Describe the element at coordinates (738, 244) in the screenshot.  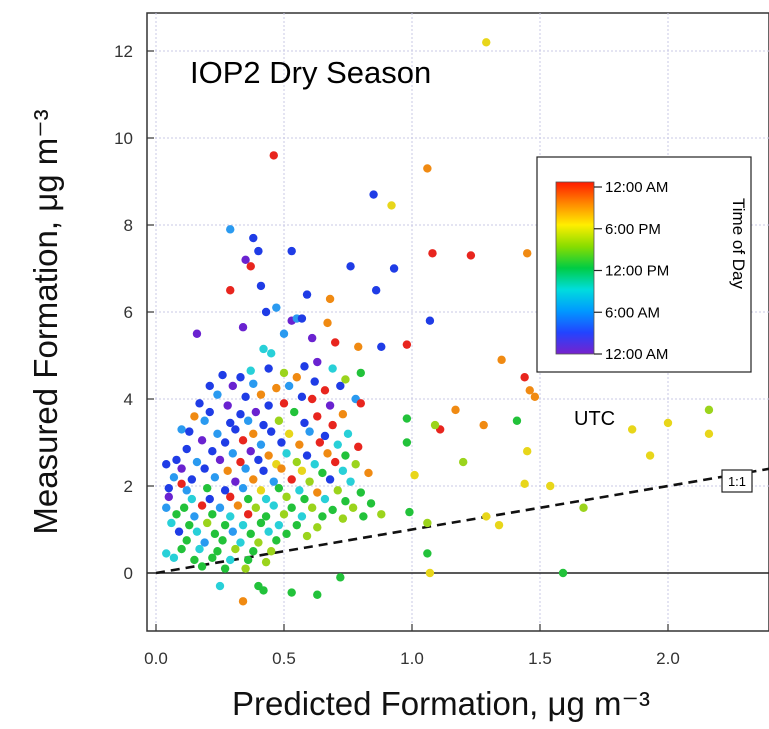
I see `colorbar-title: Time of Day` at that location.